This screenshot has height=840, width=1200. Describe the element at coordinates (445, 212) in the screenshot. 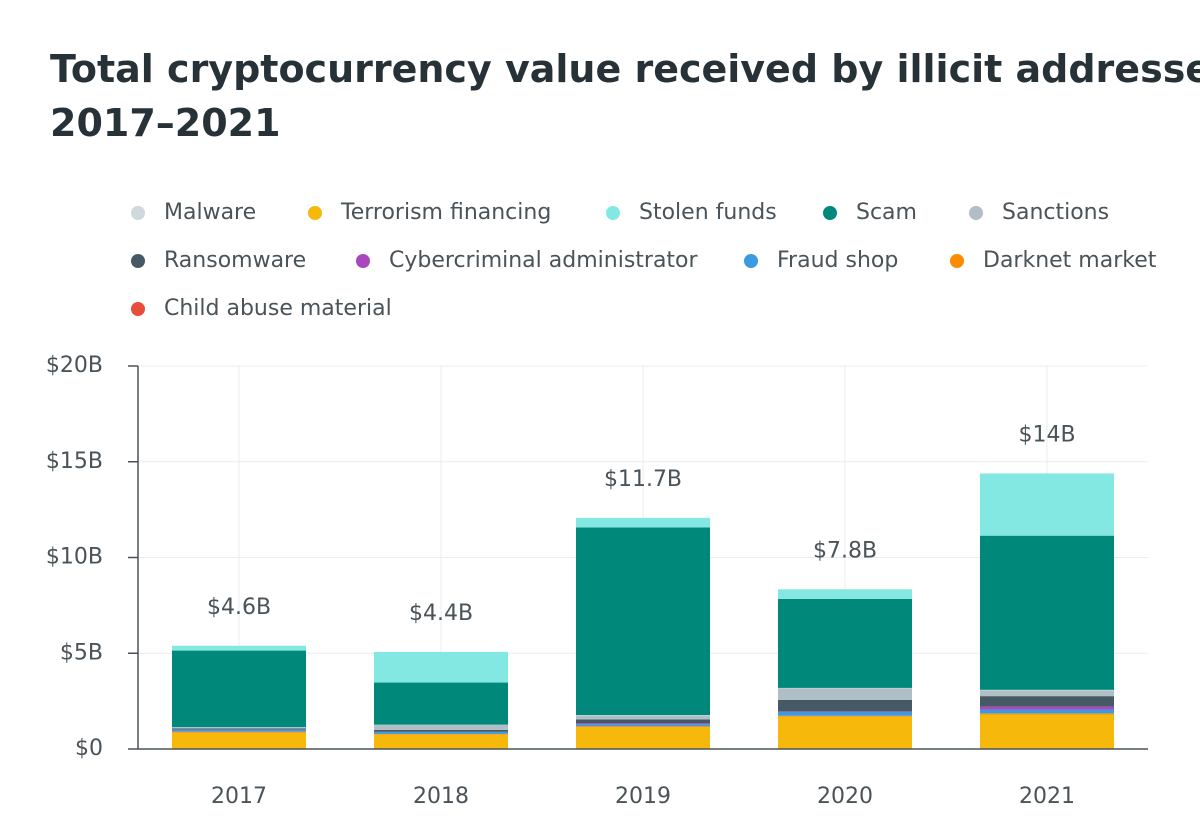

I see `legend-label: Terrorism financing` at that location.